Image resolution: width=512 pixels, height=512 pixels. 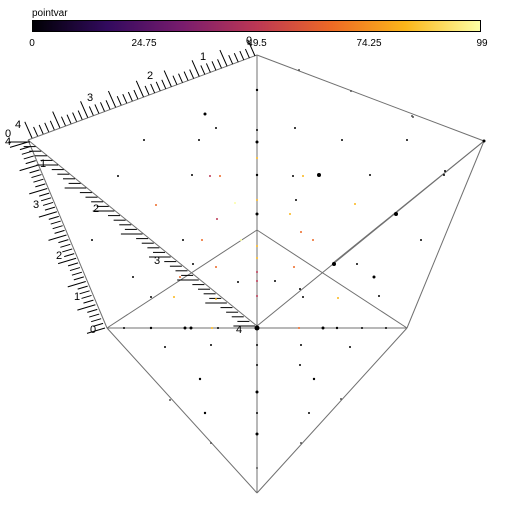 I want to click on axis-tick-label: 1, so click(x=77, y=297).